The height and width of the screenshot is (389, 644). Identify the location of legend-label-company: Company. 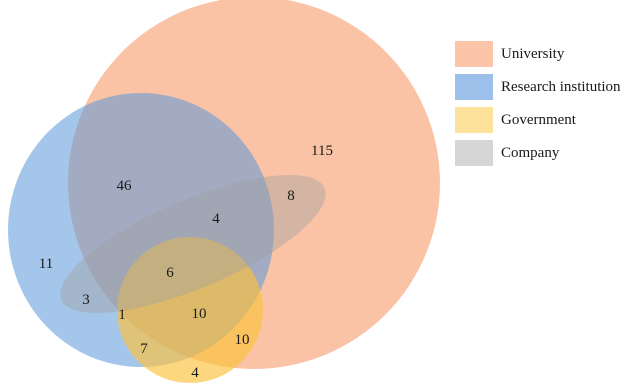
(530, 152).